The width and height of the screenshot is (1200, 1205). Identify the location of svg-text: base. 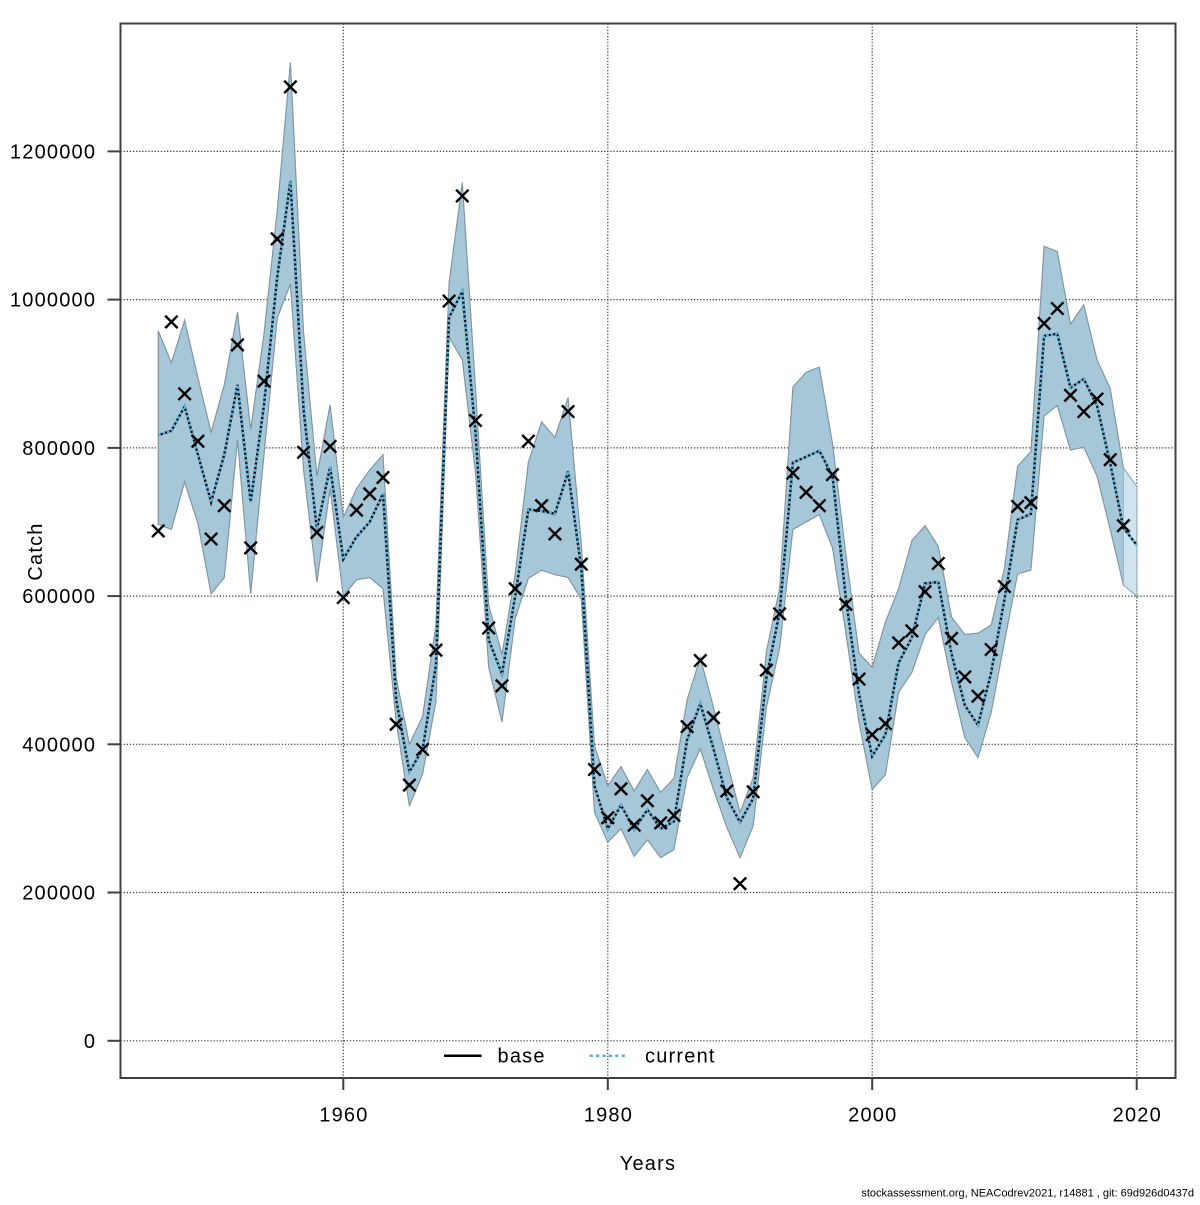
(522, 1057).